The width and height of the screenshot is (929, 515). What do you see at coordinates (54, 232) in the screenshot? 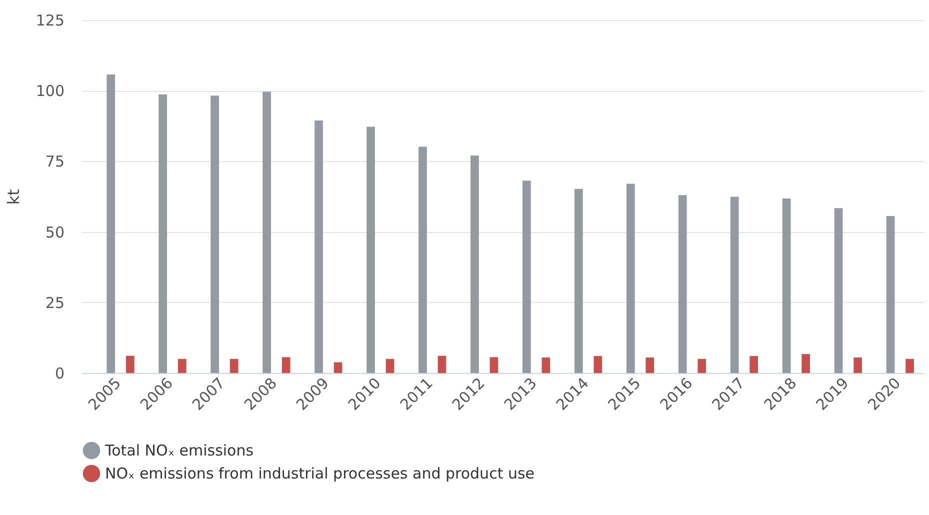
I see `y-tick-label: 50` at bounding box center [54, 232].